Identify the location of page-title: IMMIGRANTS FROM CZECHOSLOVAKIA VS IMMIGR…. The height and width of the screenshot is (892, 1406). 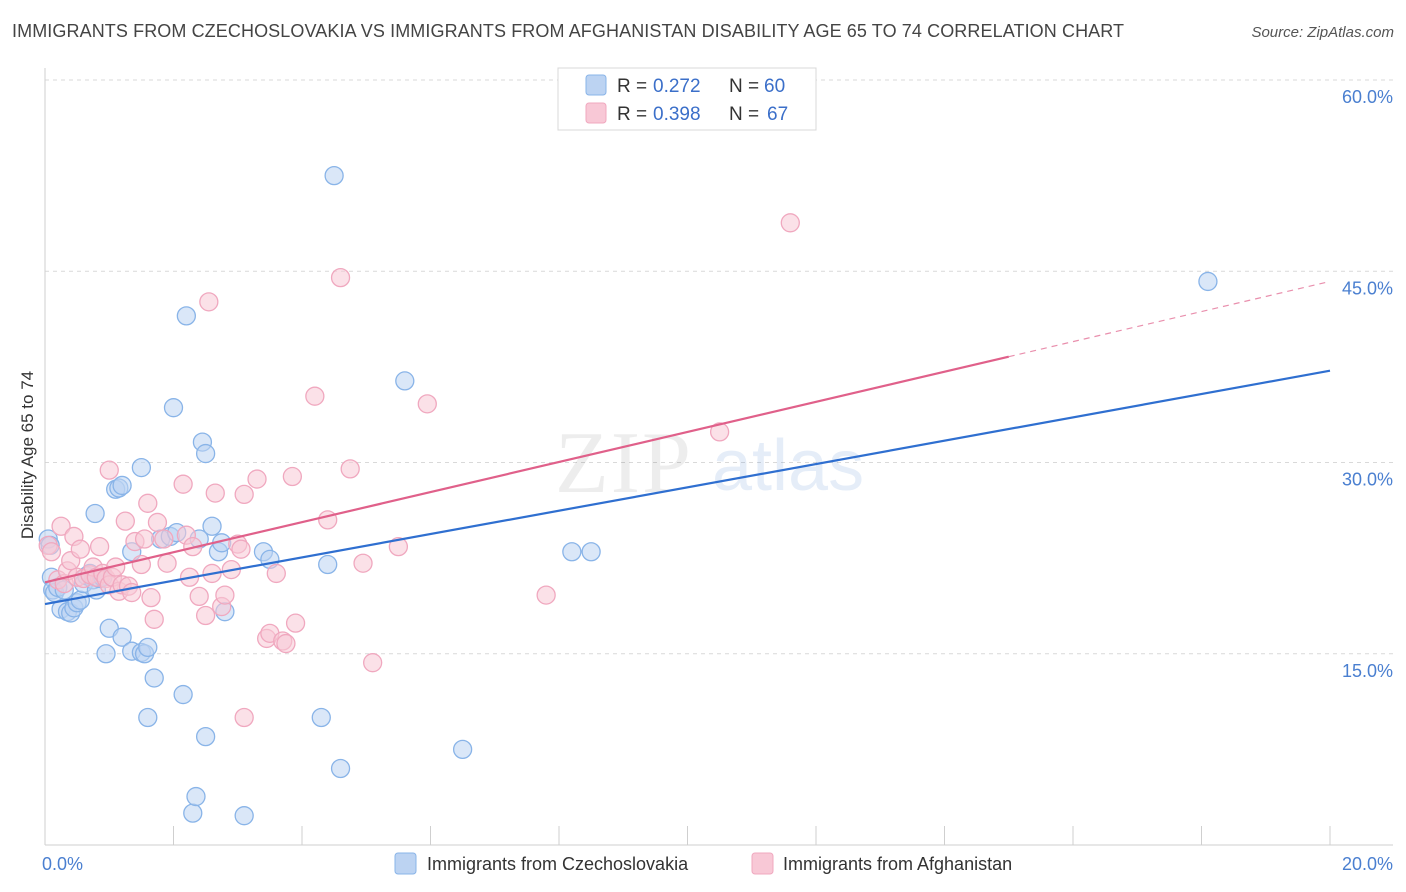
(568, 31).